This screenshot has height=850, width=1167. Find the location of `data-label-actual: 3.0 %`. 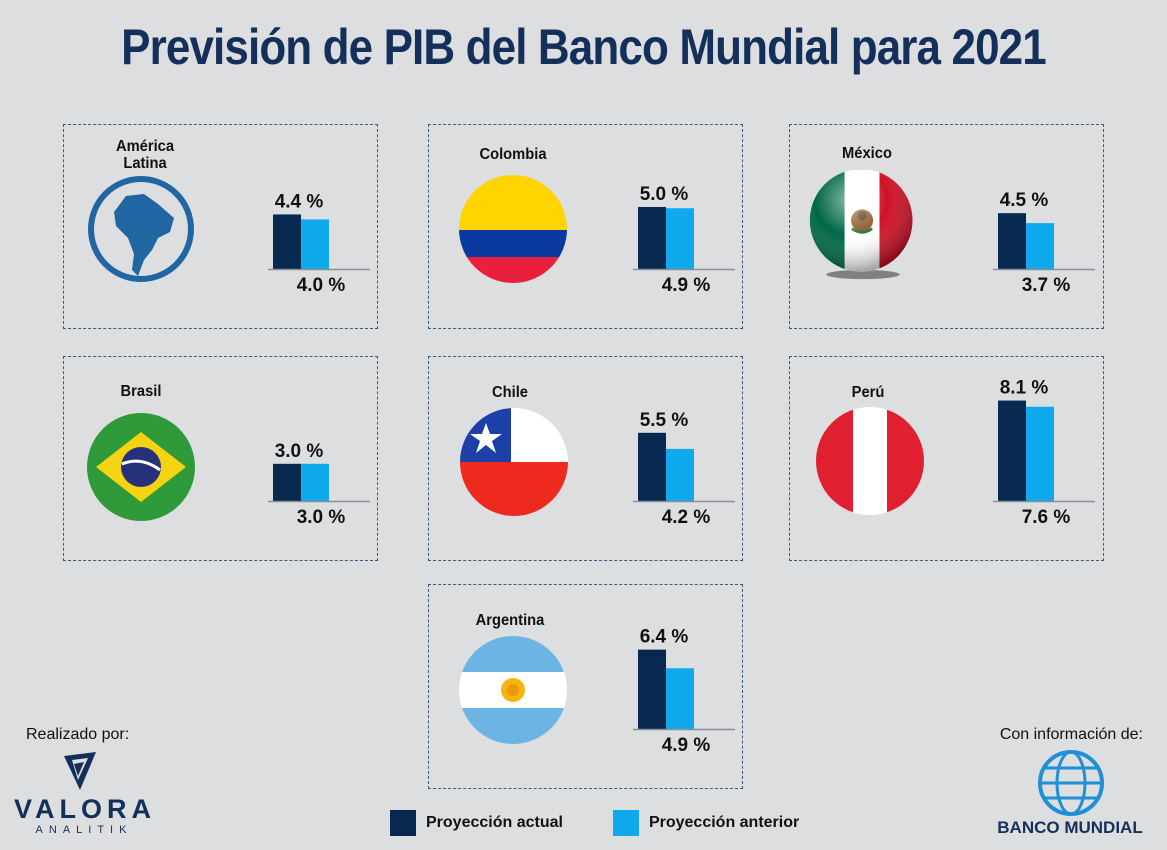

data-label-actual: 3.0 % is located at coordinates (299, 451).